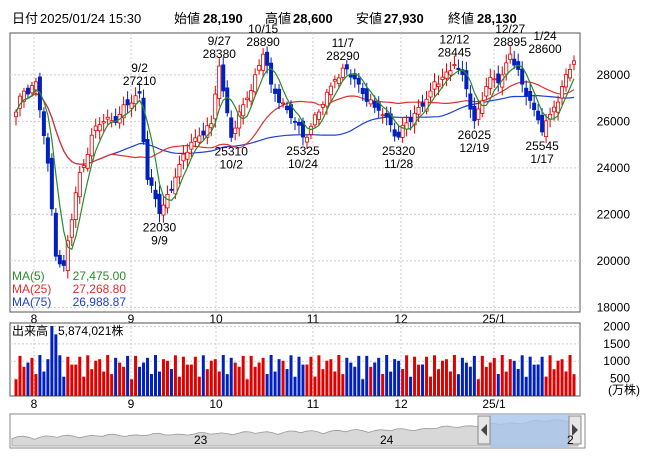  What do you see at coordinates (399, 151) in the screenshot?
I see `annotation-value: 25320` at bounding box center [399, 151].